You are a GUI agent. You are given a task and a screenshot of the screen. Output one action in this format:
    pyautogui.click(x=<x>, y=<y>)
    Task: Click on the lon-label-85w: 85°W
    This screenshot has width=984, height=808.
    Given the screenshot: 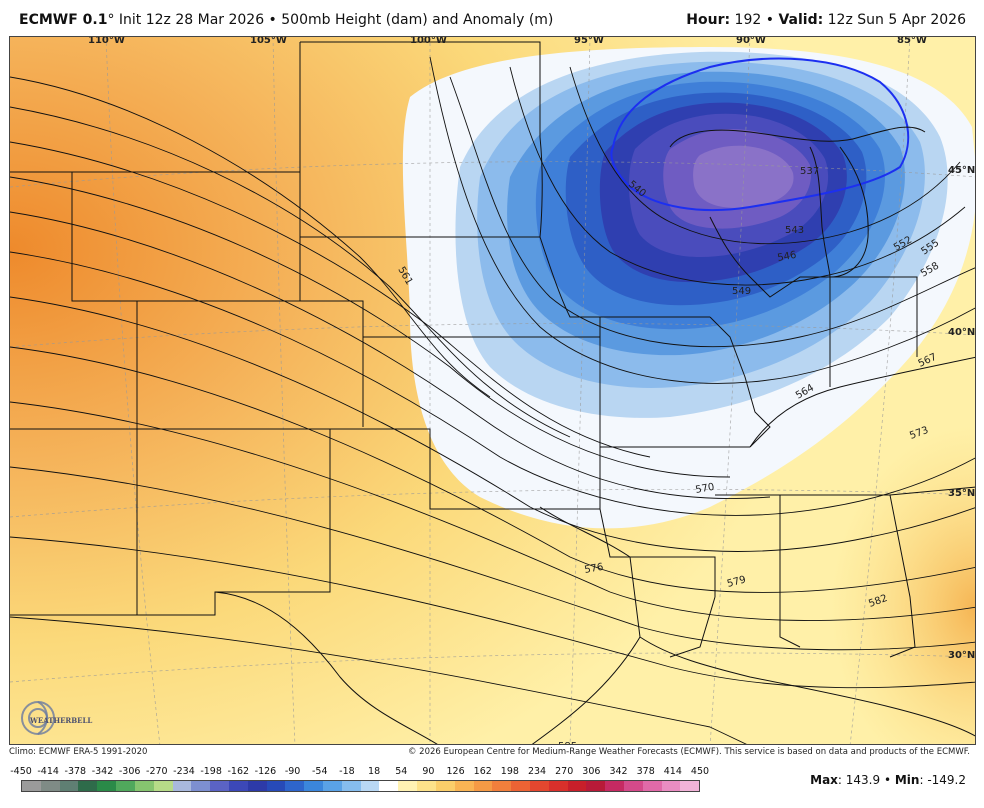 What is the action you would take?
    pyautogui.click(x=912, y=41)
    